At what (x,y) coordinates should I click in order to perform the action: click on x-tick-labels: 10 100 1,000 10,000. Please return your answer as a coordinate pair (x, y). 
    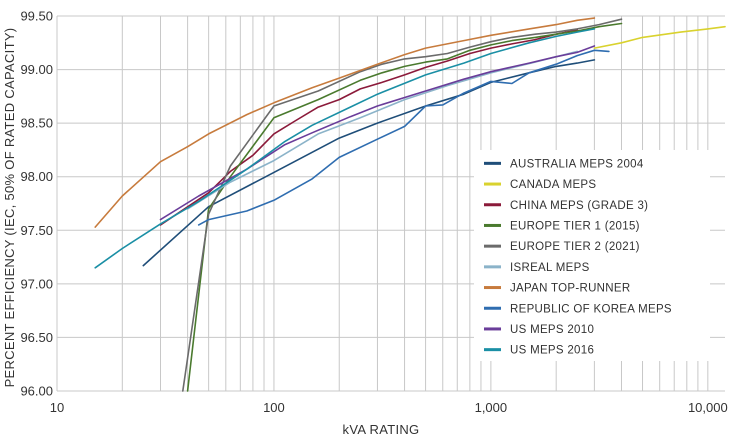
    Looking at the image, I should click on (389, 407).